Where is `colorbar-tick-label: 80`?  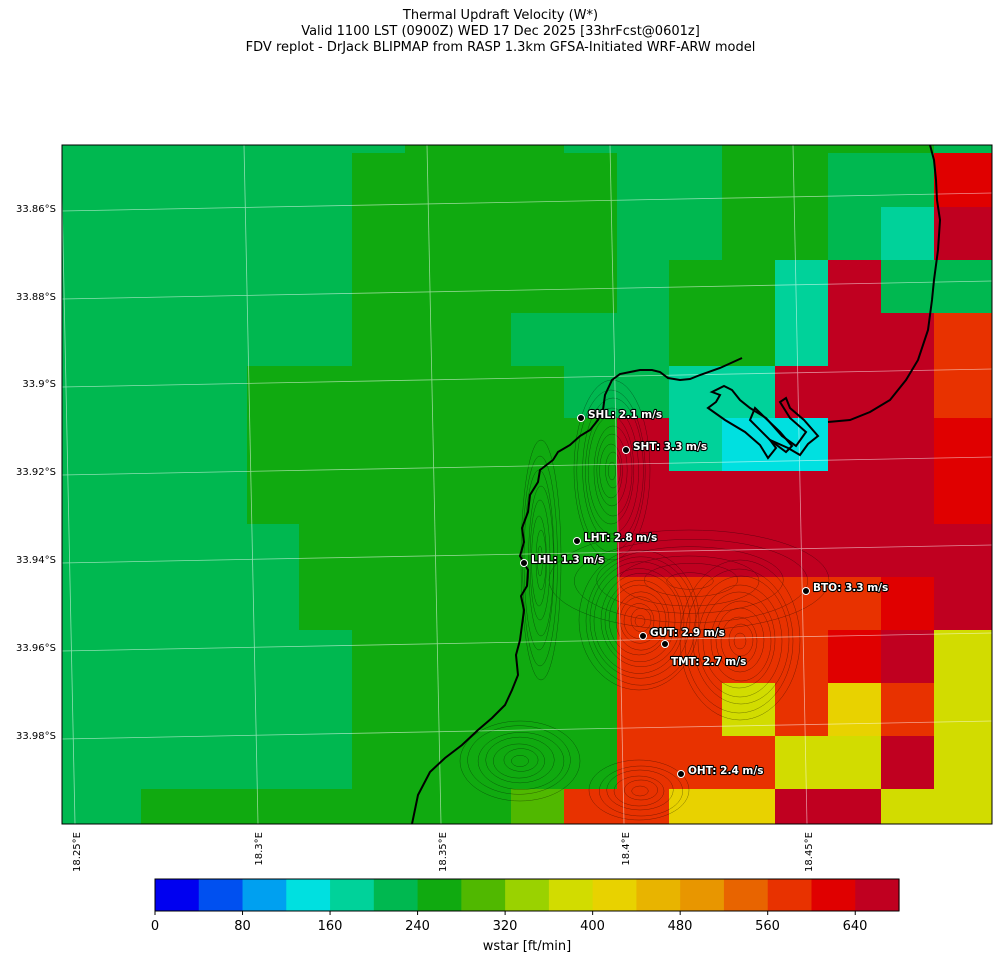 colorbar-tick-label: 80 is located at coordinates (242, 926).